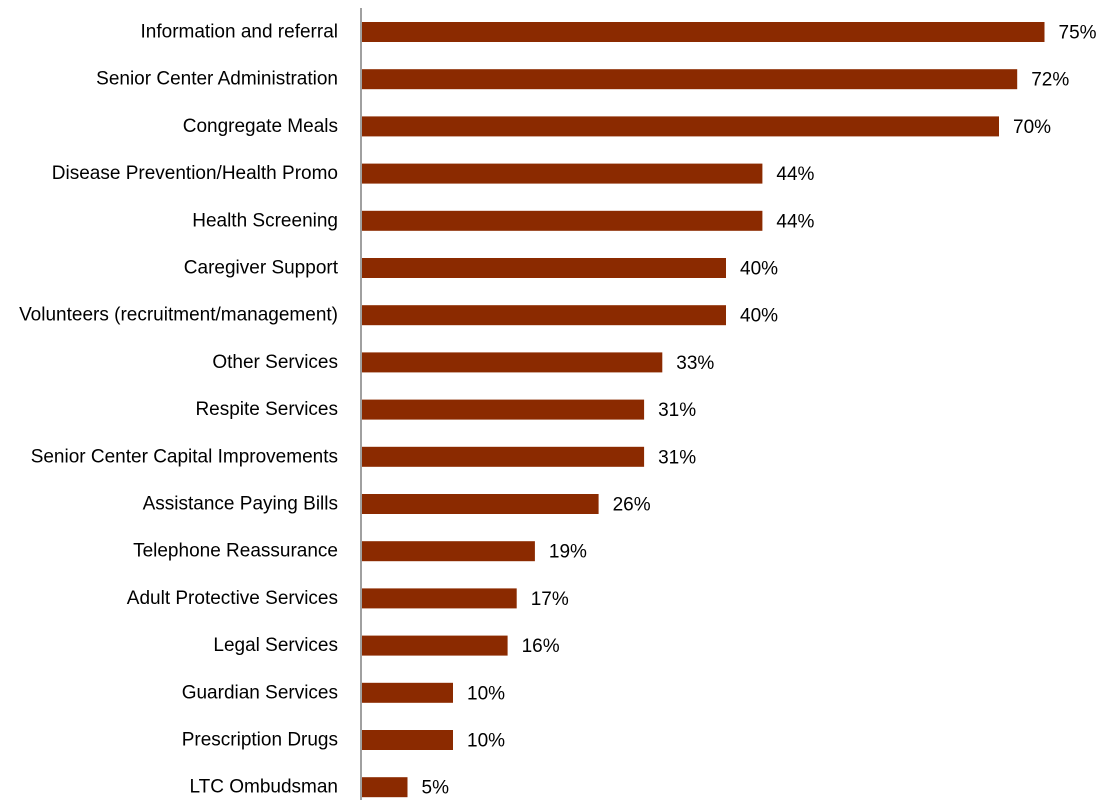 This screenshot has height=808, width=1107. I want to click on value-label: 17%, so click(550, 599).